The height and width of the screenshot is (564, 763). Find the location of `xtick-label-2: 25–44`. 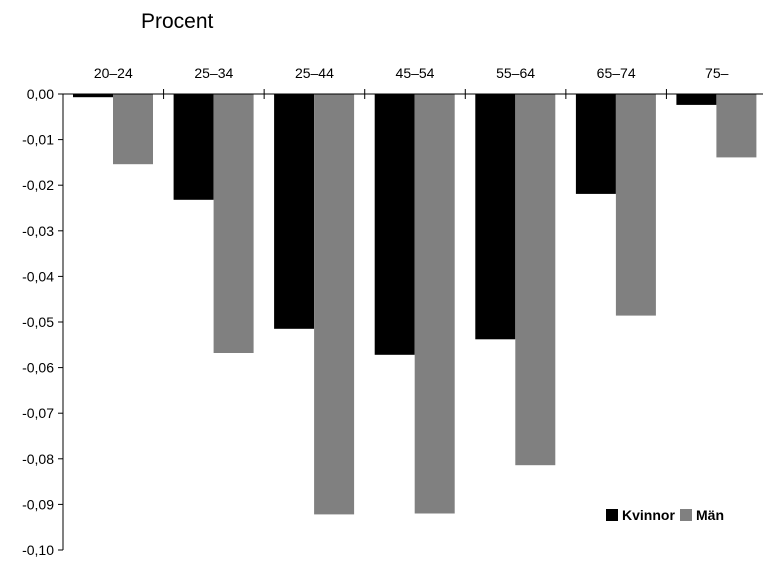

xtick-label-2: 25–44 is located at coordinates (314, 73).